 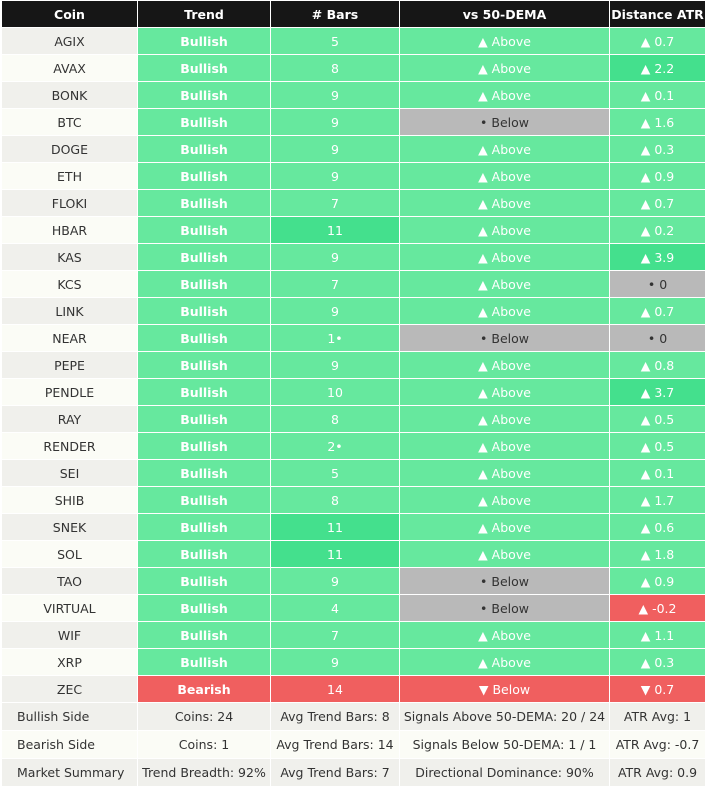 What do you see at coordinates (657, 68) in the screenshot?
I see `atr-cell: ▲ 2.2` at bounding box center [657, 68].